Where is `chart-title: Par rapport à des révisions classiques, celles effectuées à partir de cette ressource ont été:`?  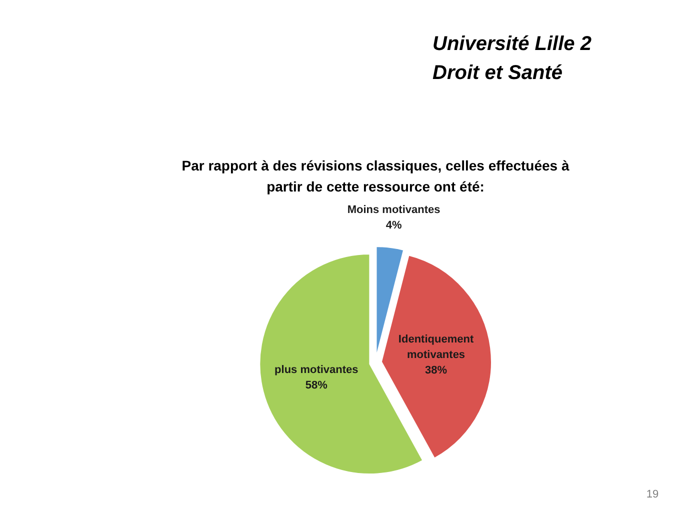 chart-title: Par rapport à des révisions classiques, celles effectuées à partir de cette ressource ont été: is located at coordinates (376, 176).